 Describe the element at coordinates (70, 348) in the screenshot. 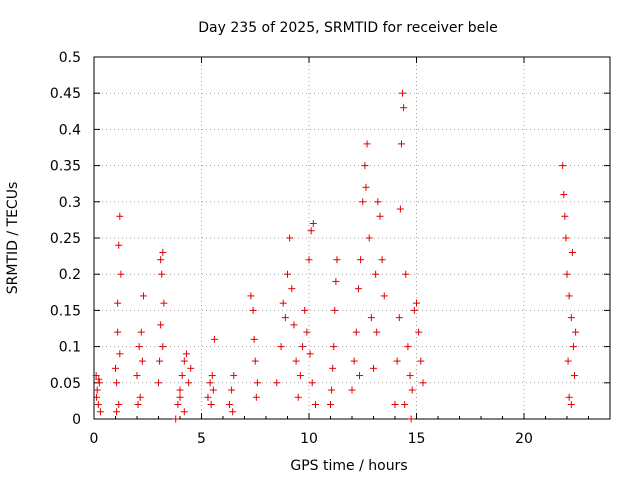

I see `y-tick-label: 0.1` at that location.